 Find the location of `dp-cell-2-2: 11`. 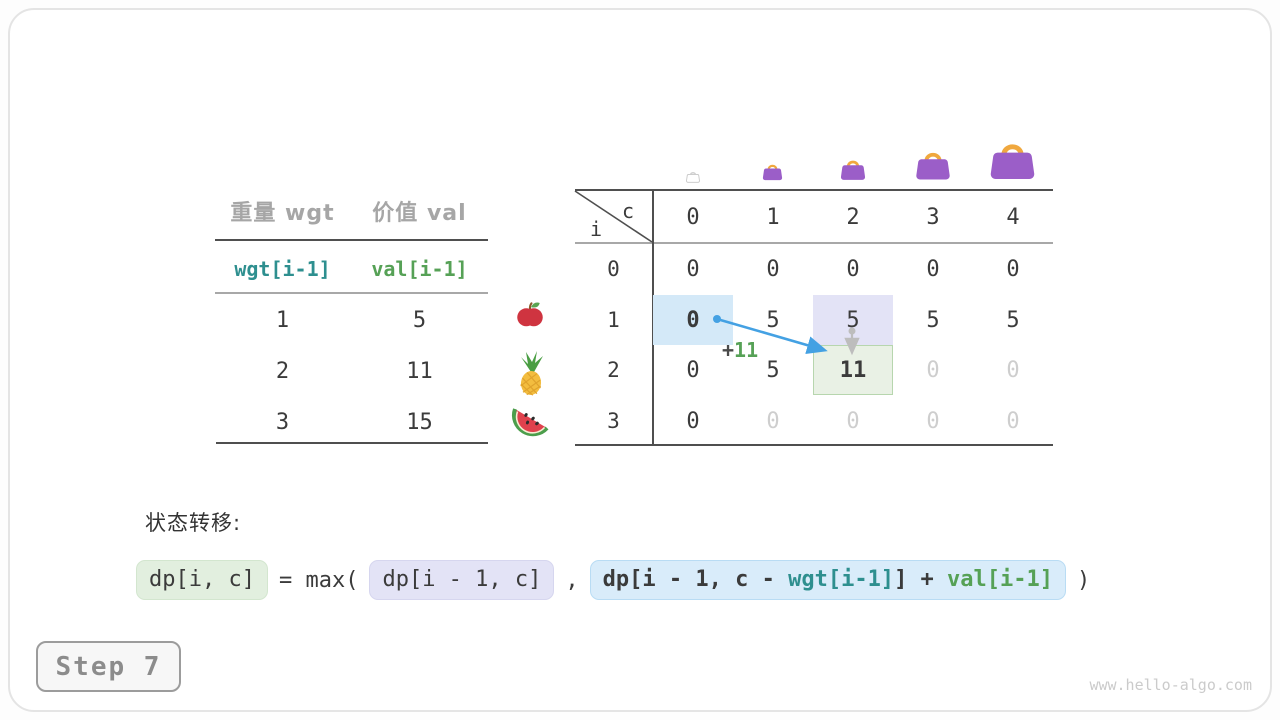

dp-cell-2-2: 11 is located at coordinates (853, 370).